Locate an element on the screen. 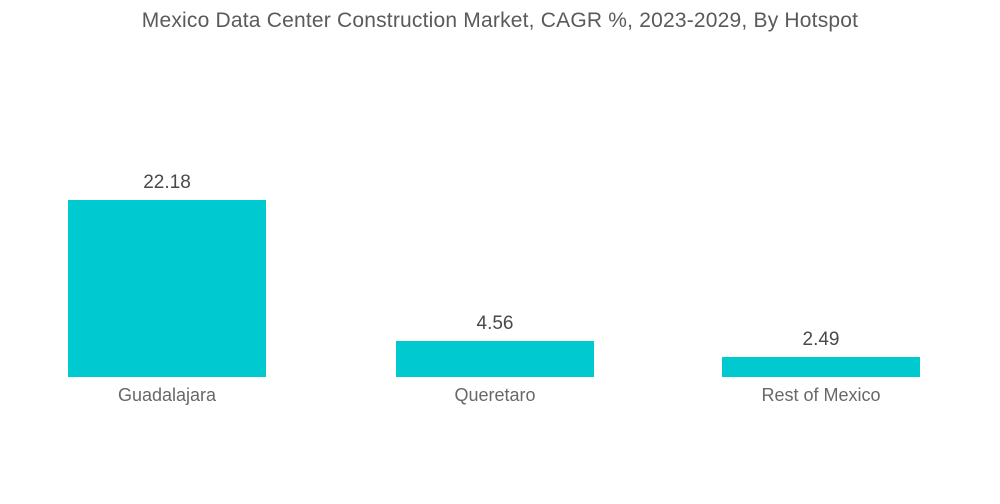 The width and height of the screenshot is (1000, 504). bar-stack: 4.56 is located at coordinates (495, 188).